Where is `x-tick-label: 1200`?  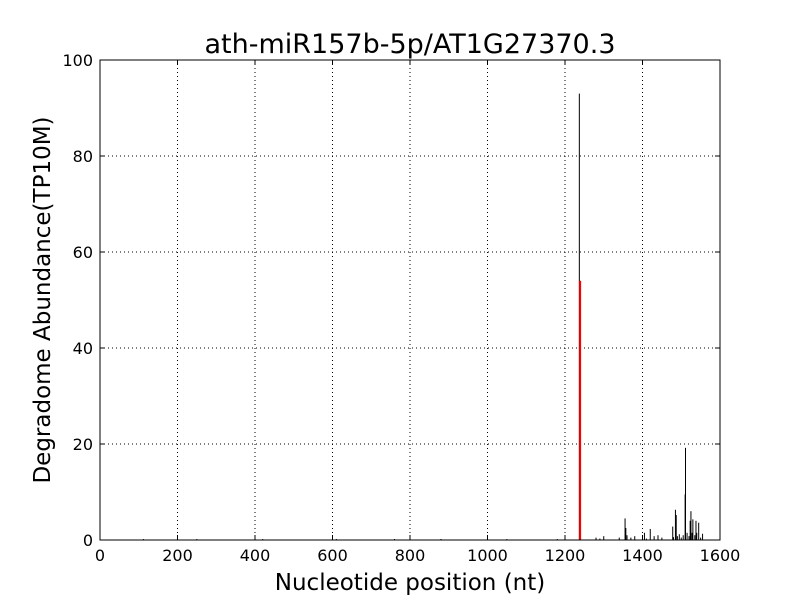
x-tick-label: 1200 is located at coordinates (565, 555).